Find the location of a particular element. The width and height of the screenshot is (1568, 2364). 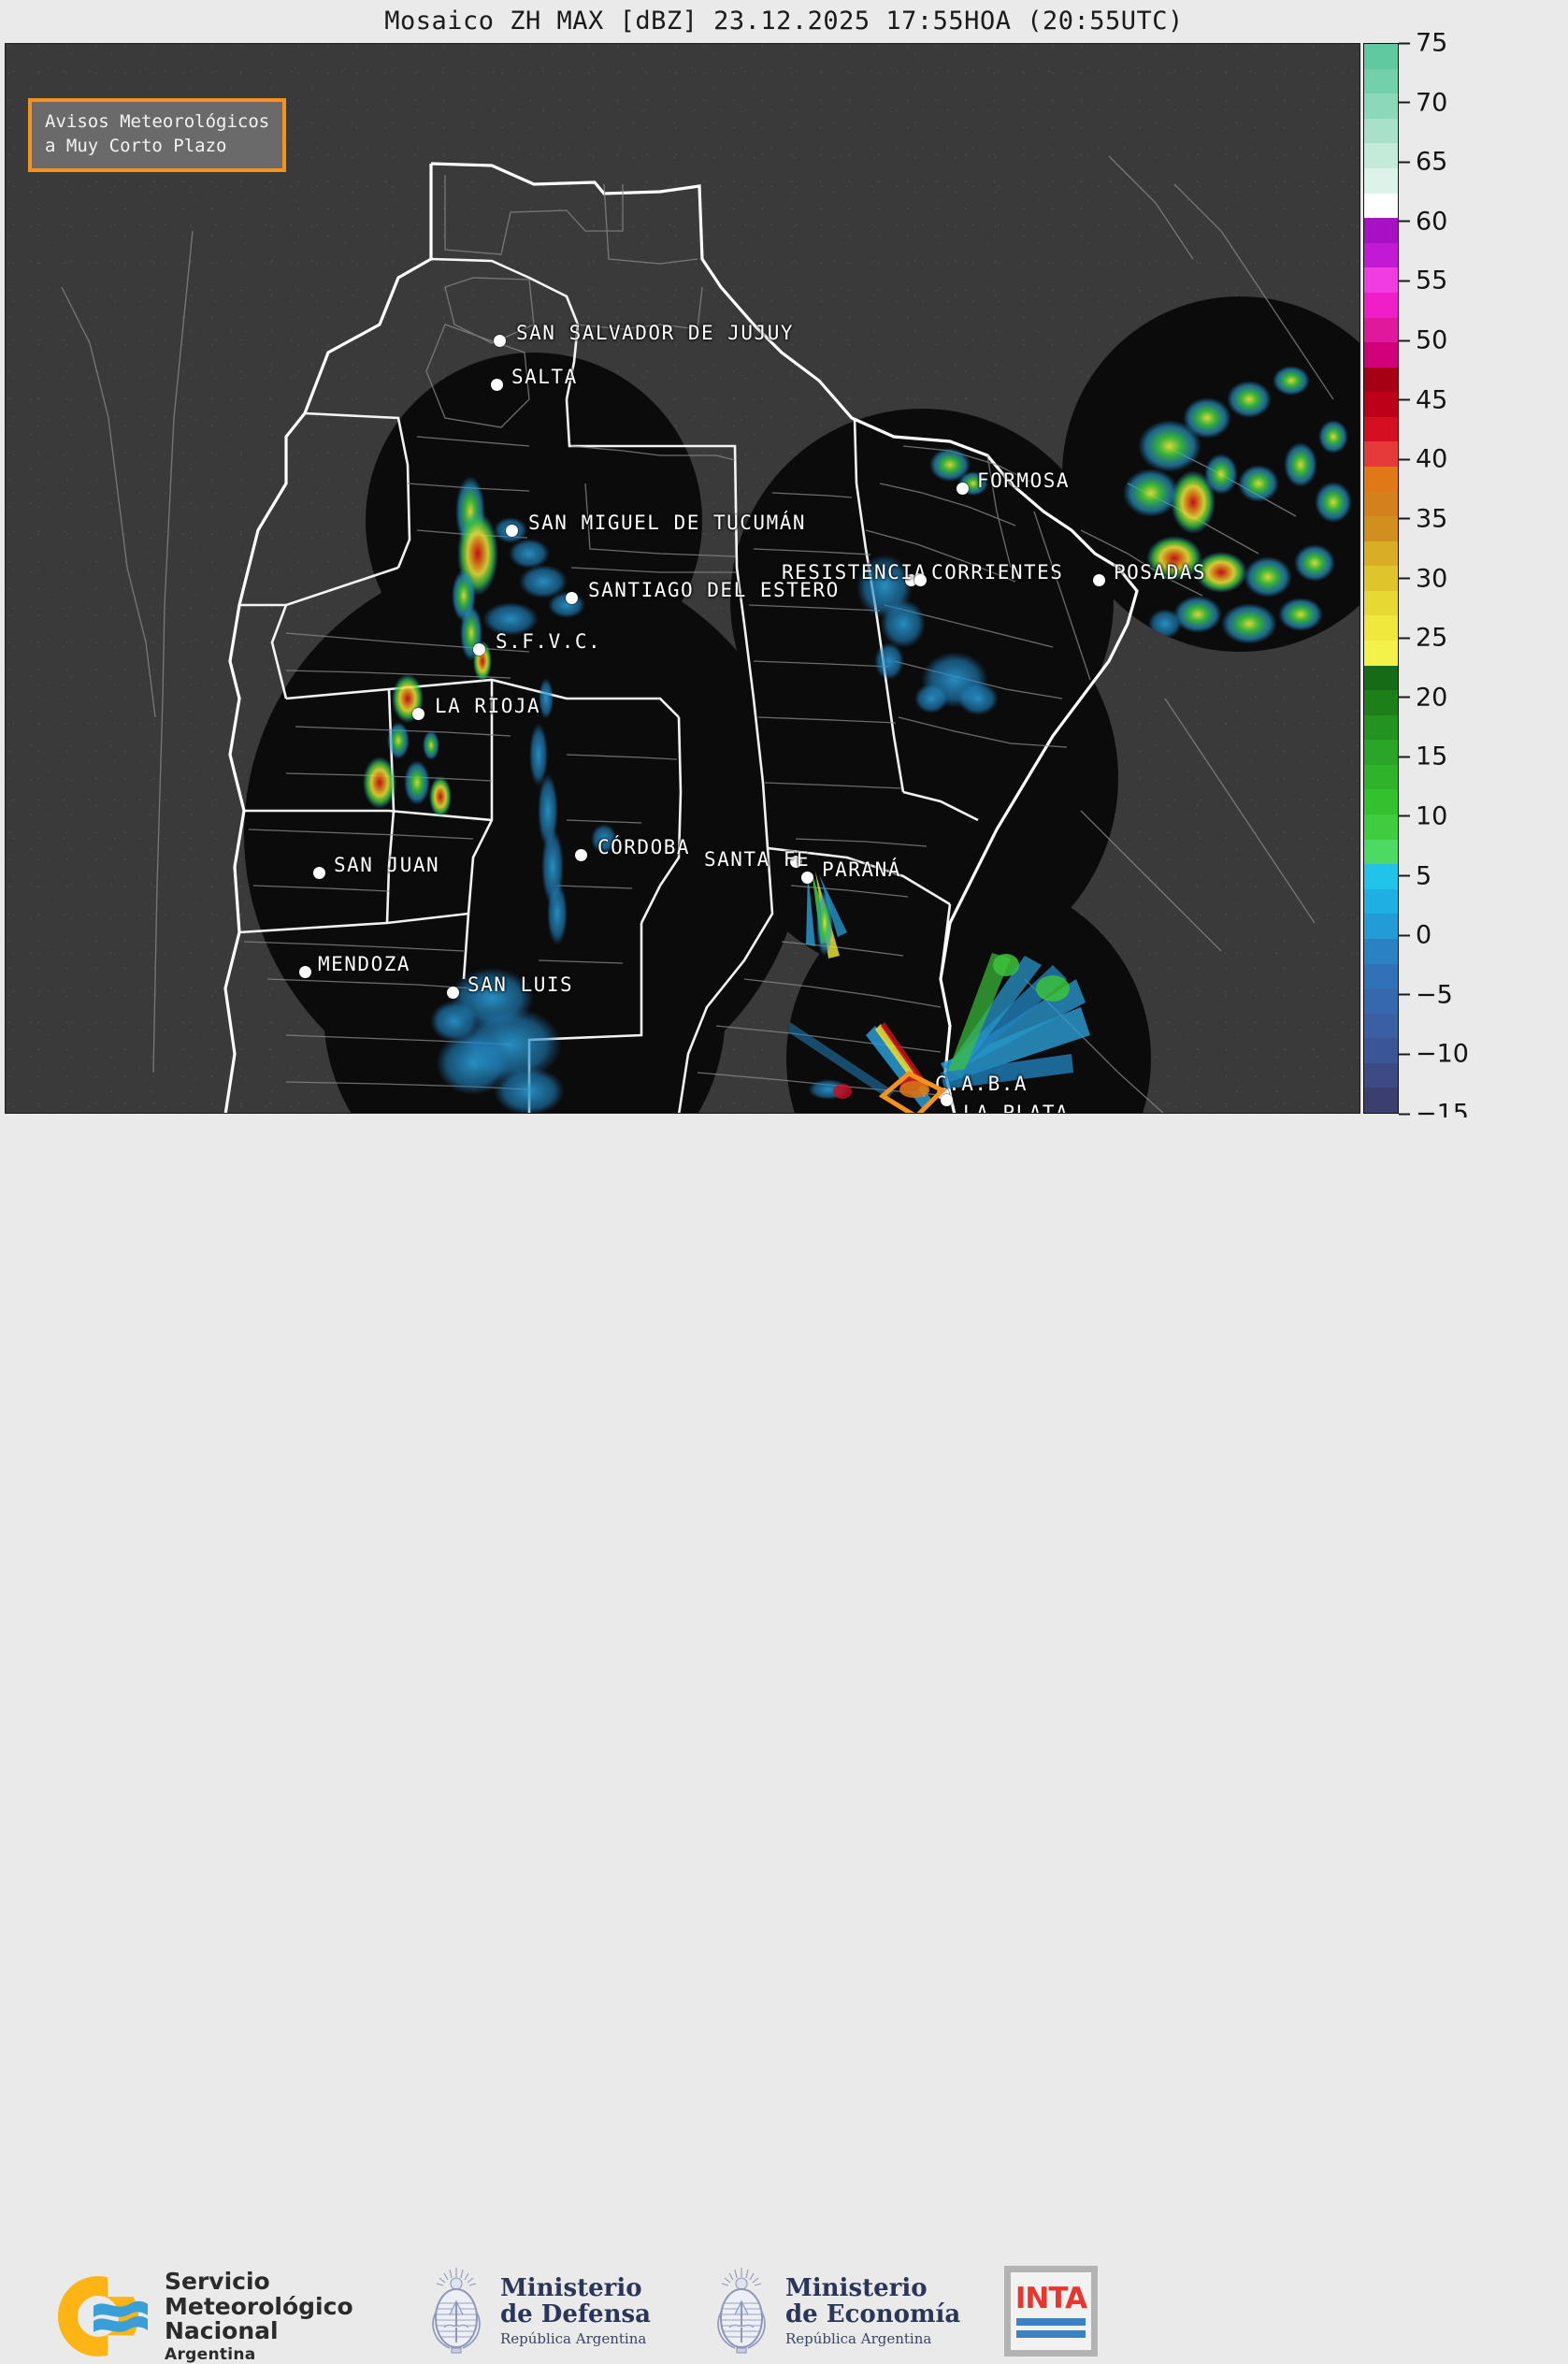

colorbar-tick-label: 0 is located at coordinates (1424, 935).